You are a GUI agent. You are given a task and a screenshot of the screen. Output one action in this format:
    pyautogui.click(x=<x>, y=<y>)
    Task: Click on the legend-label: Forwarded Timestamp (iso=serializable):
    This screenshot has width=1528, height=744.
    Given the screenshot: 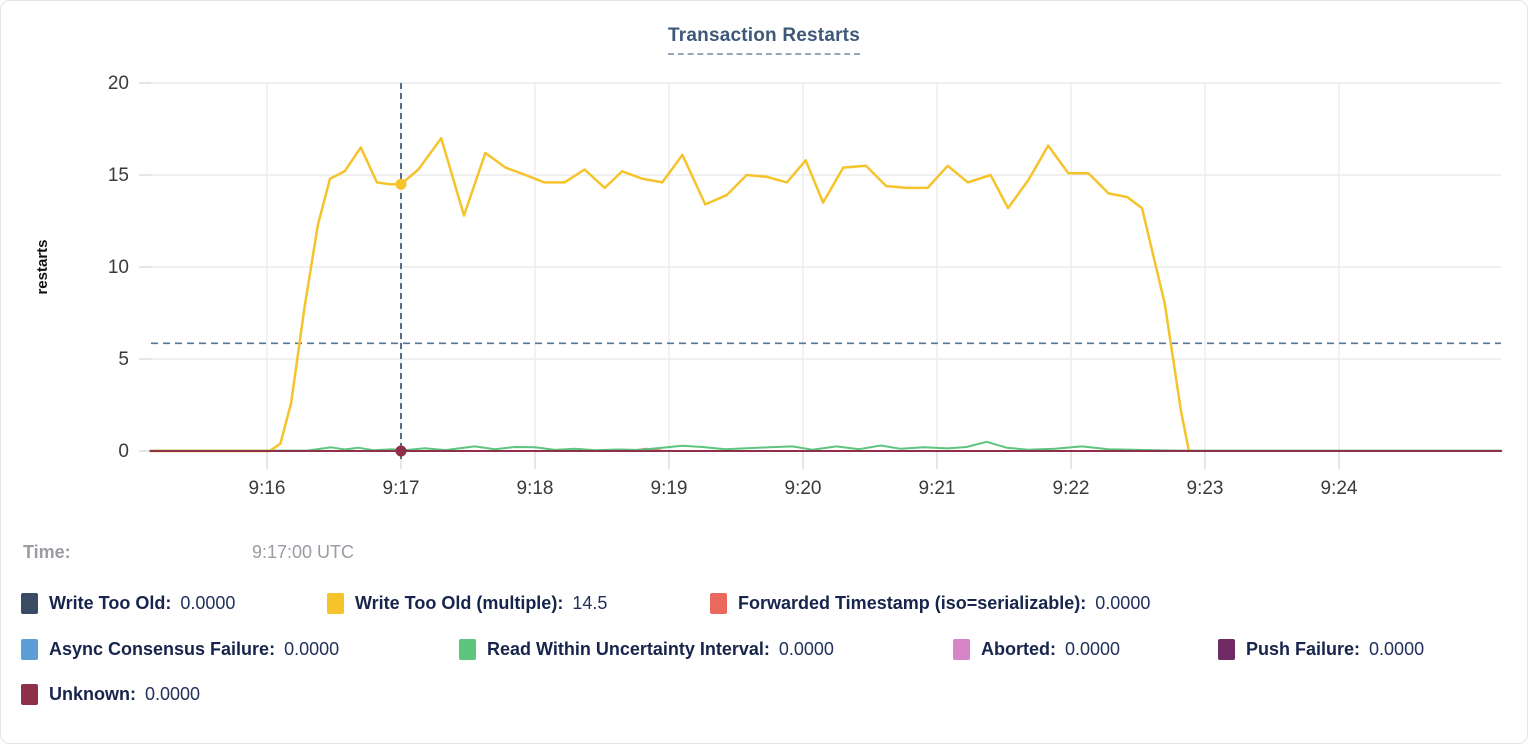 What is the action you would take?
    pyautogui.click(x=912, y=602)
    